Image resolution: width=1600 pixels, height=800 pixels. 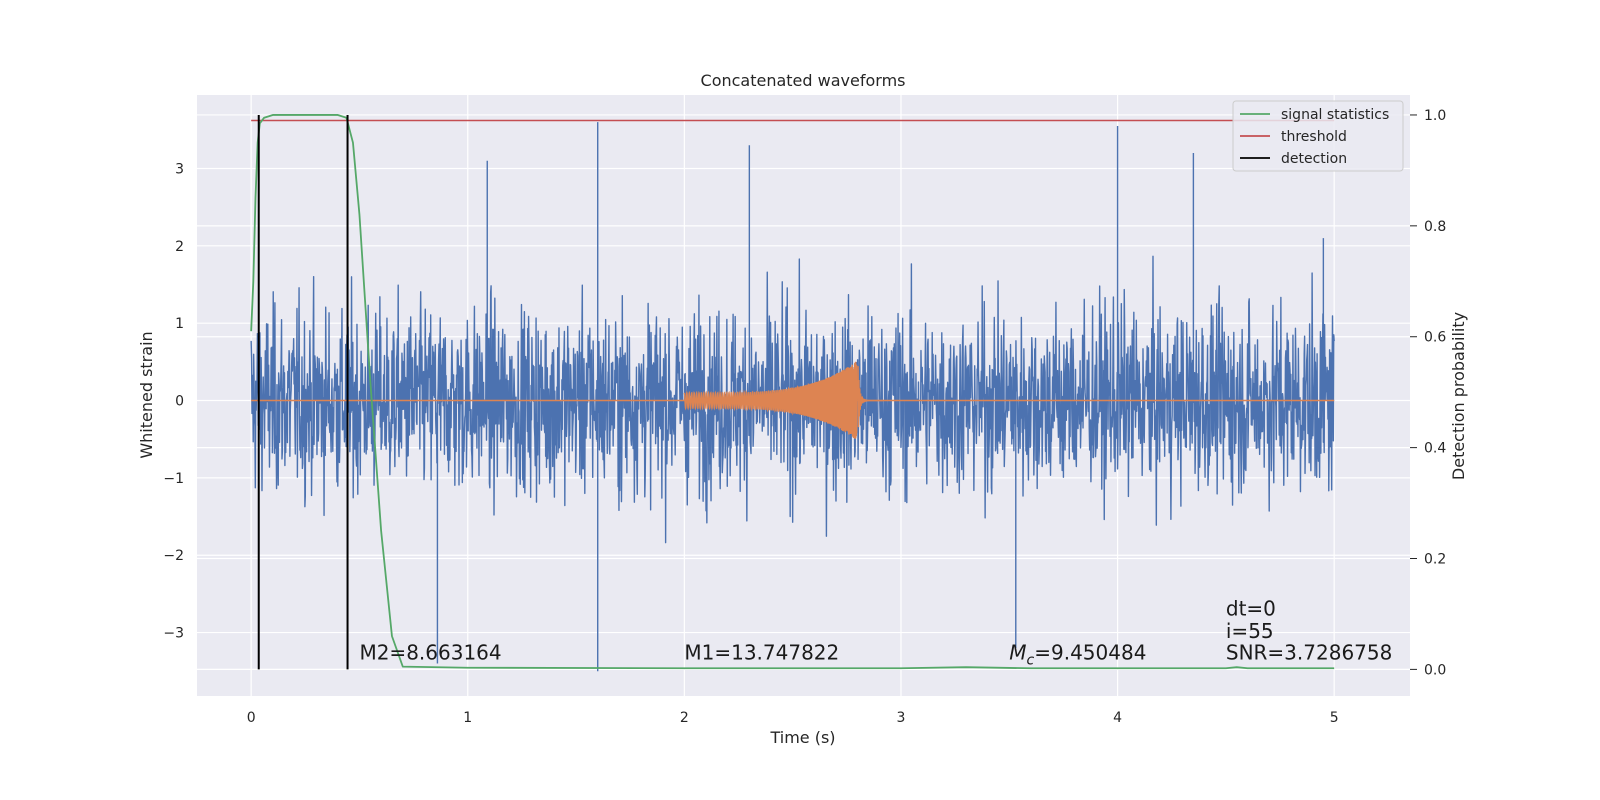 I want to click on y-tick-label: 1, so click(x=179, y=324).